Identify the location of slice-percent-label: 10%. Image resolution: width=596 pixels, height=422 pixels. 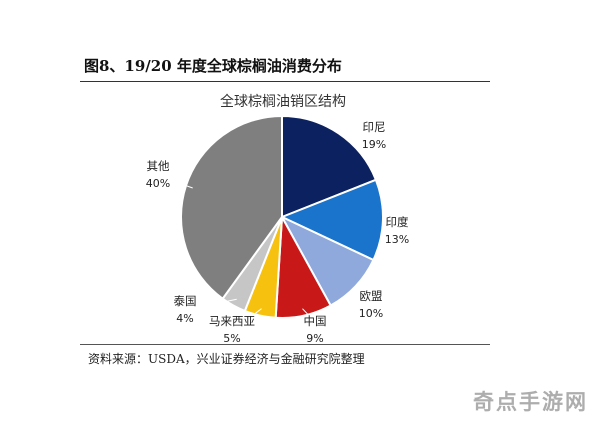
(371, 313).